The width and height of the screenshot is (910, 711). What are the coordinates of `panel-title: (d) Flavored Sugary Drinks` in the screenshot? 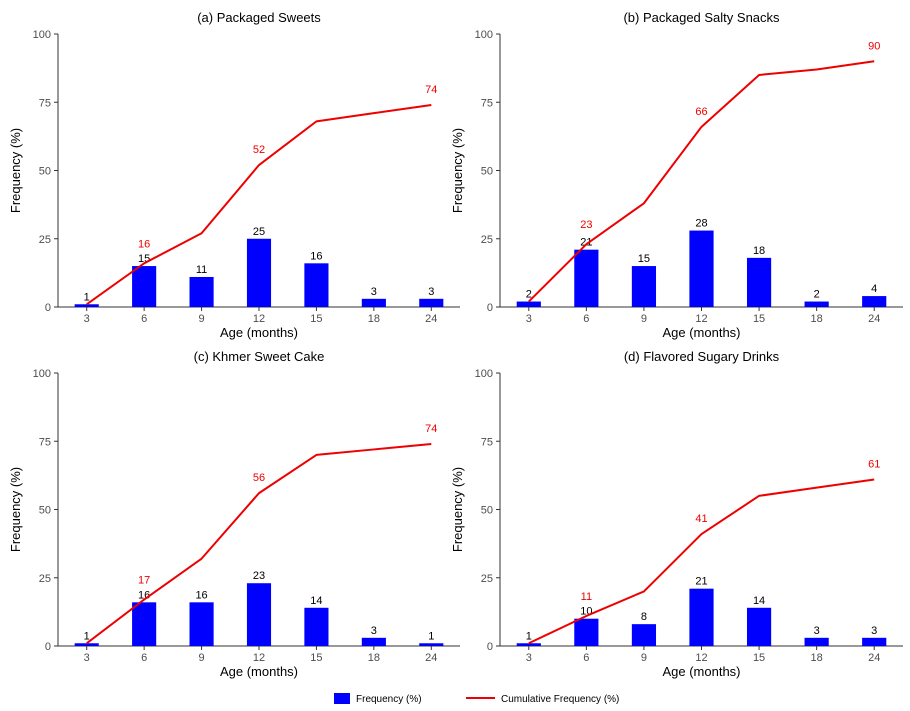 It's located at (702, 356).